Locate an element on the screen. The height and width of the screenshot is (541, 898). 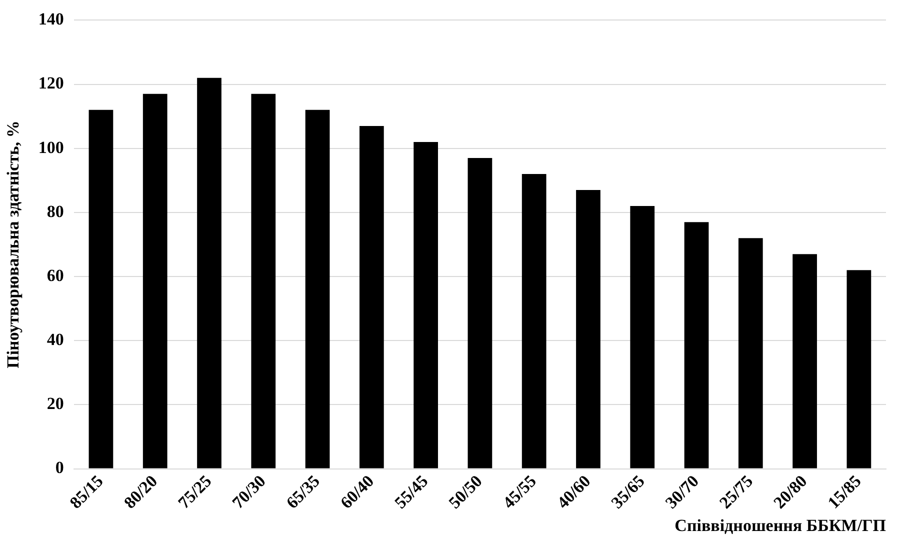
y-tick-label: 40 is located at coordinates (55, 340).